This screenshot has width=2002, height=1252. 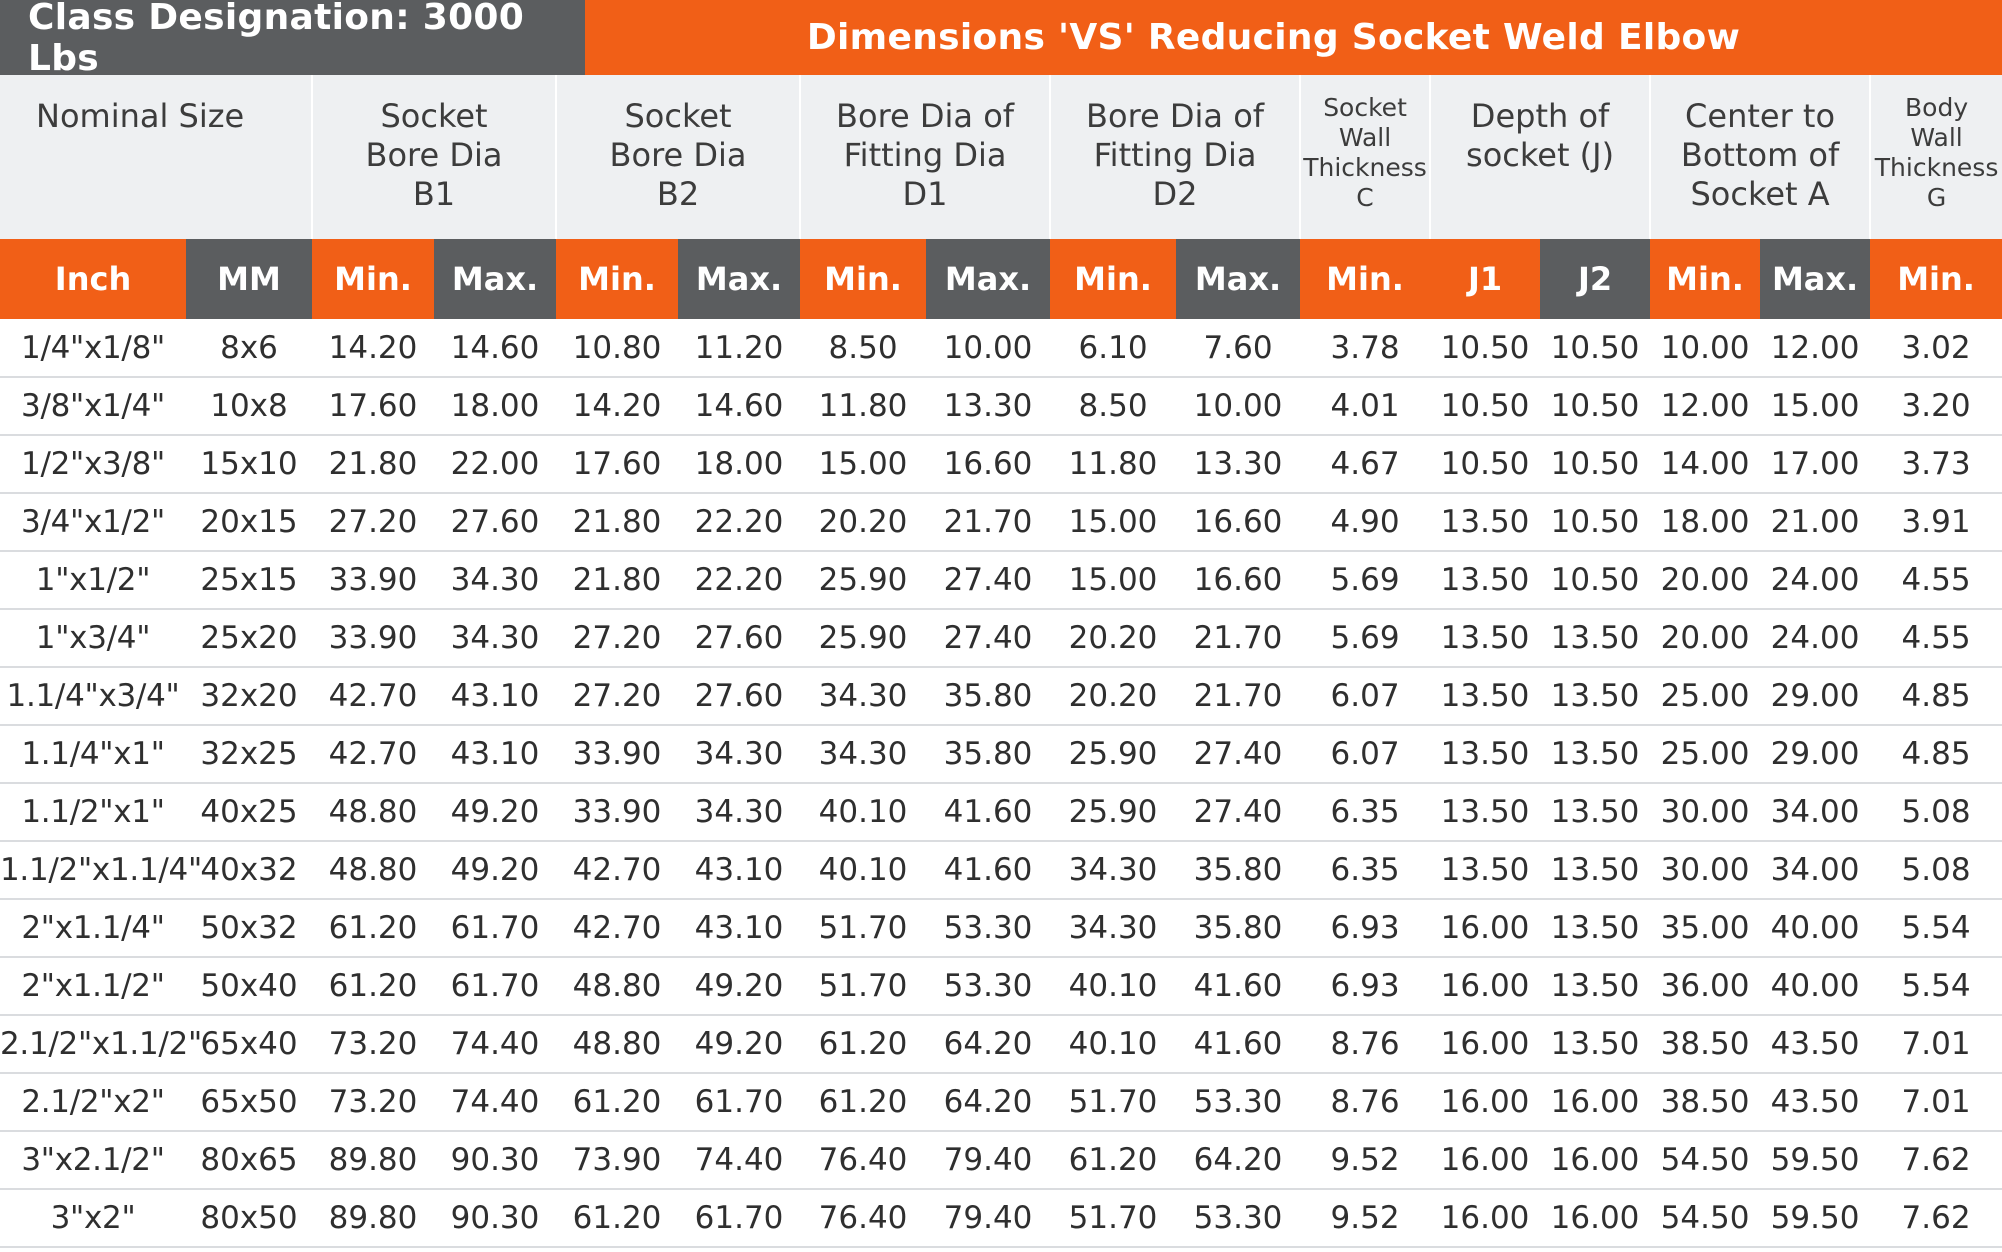 What do you see at coordinates (678, 157) in the screenshot?
I see `header-socket-bore-dia-b2: Socket Bore Dia B2` at bounding box center [678, 157].